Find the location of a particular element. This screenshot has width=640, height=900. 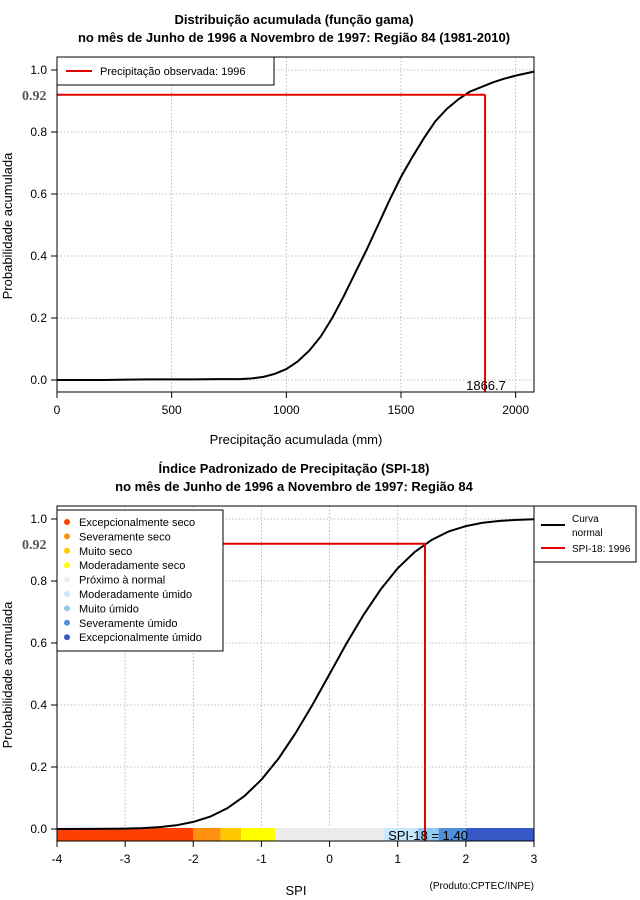

chart1-title-line1: Distribuição acumulada (função gama) is located at coordinates (293, 19).